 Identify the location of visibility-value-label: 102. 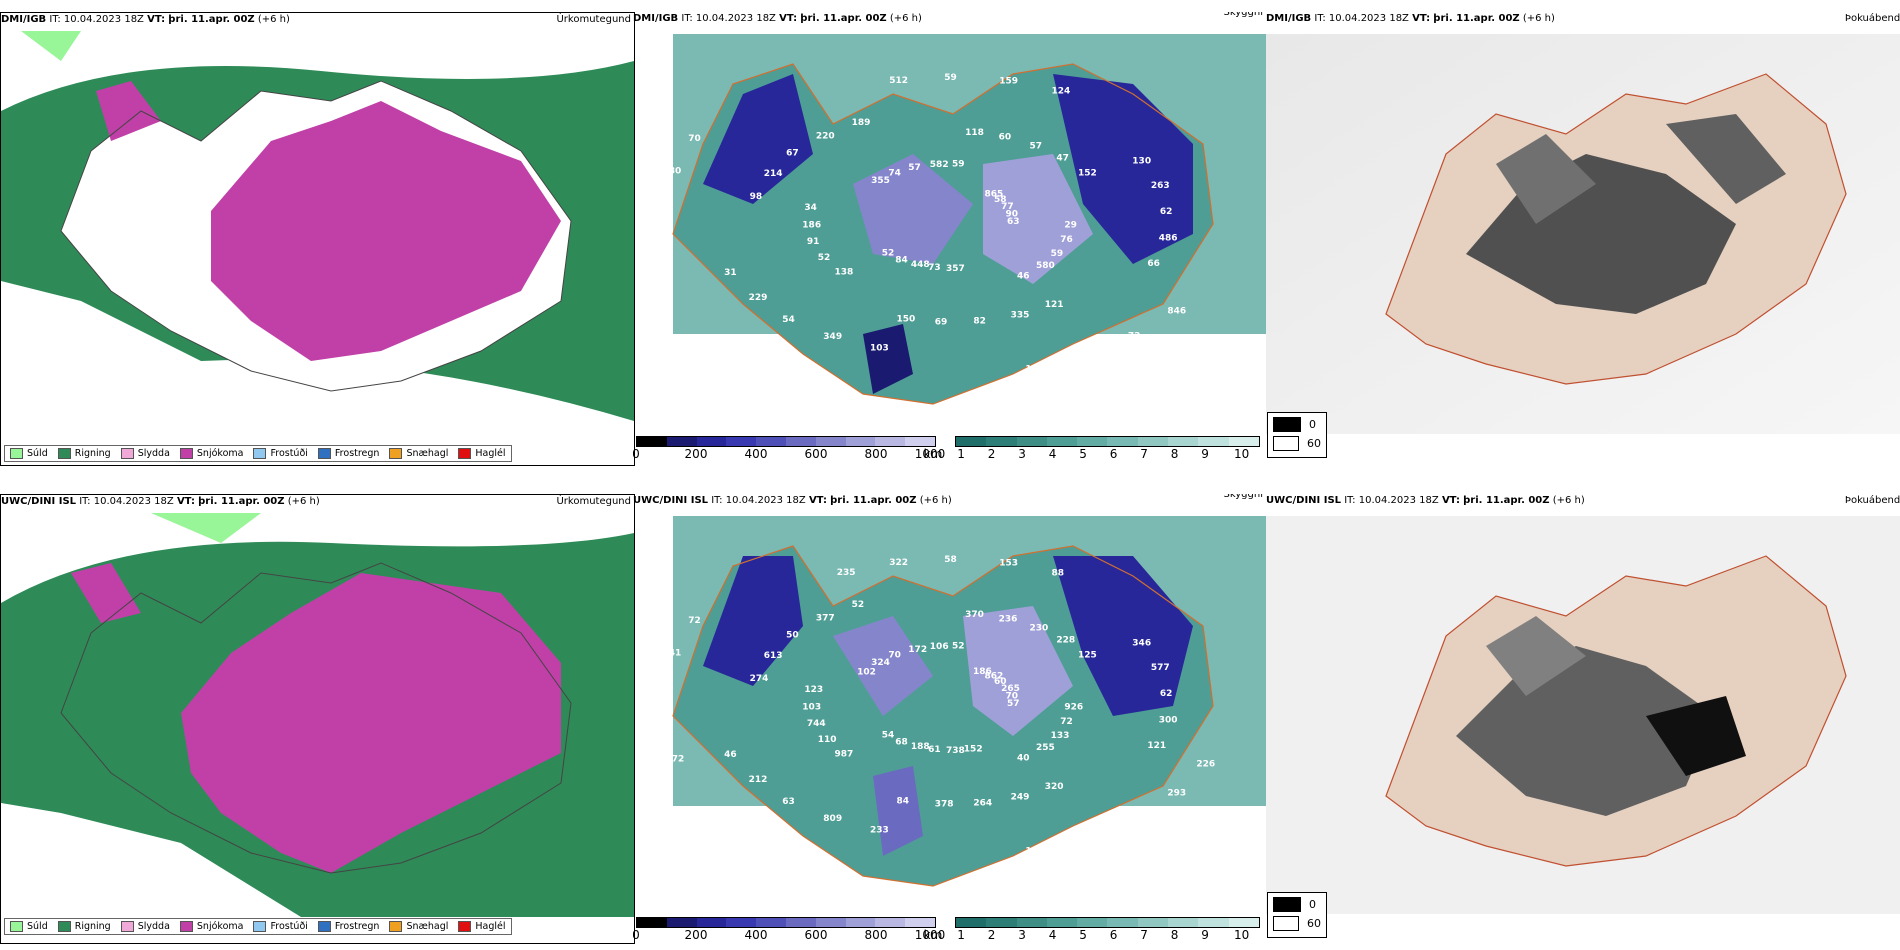
(866, 673).